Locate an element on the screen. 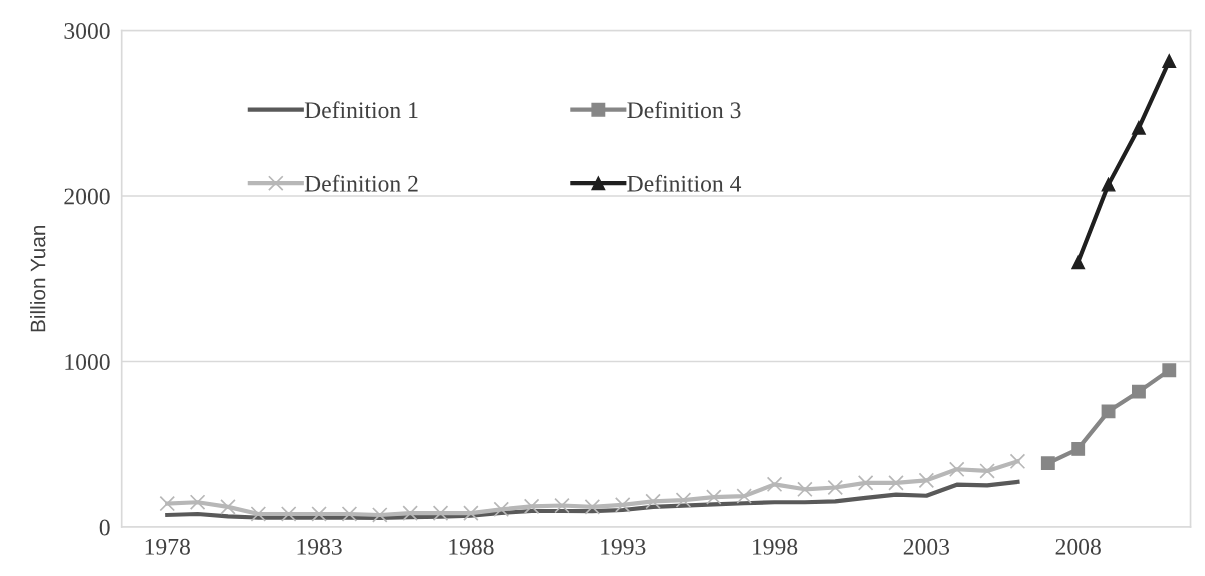  y-tick-label: 0 is located at coordinates (104, 527).